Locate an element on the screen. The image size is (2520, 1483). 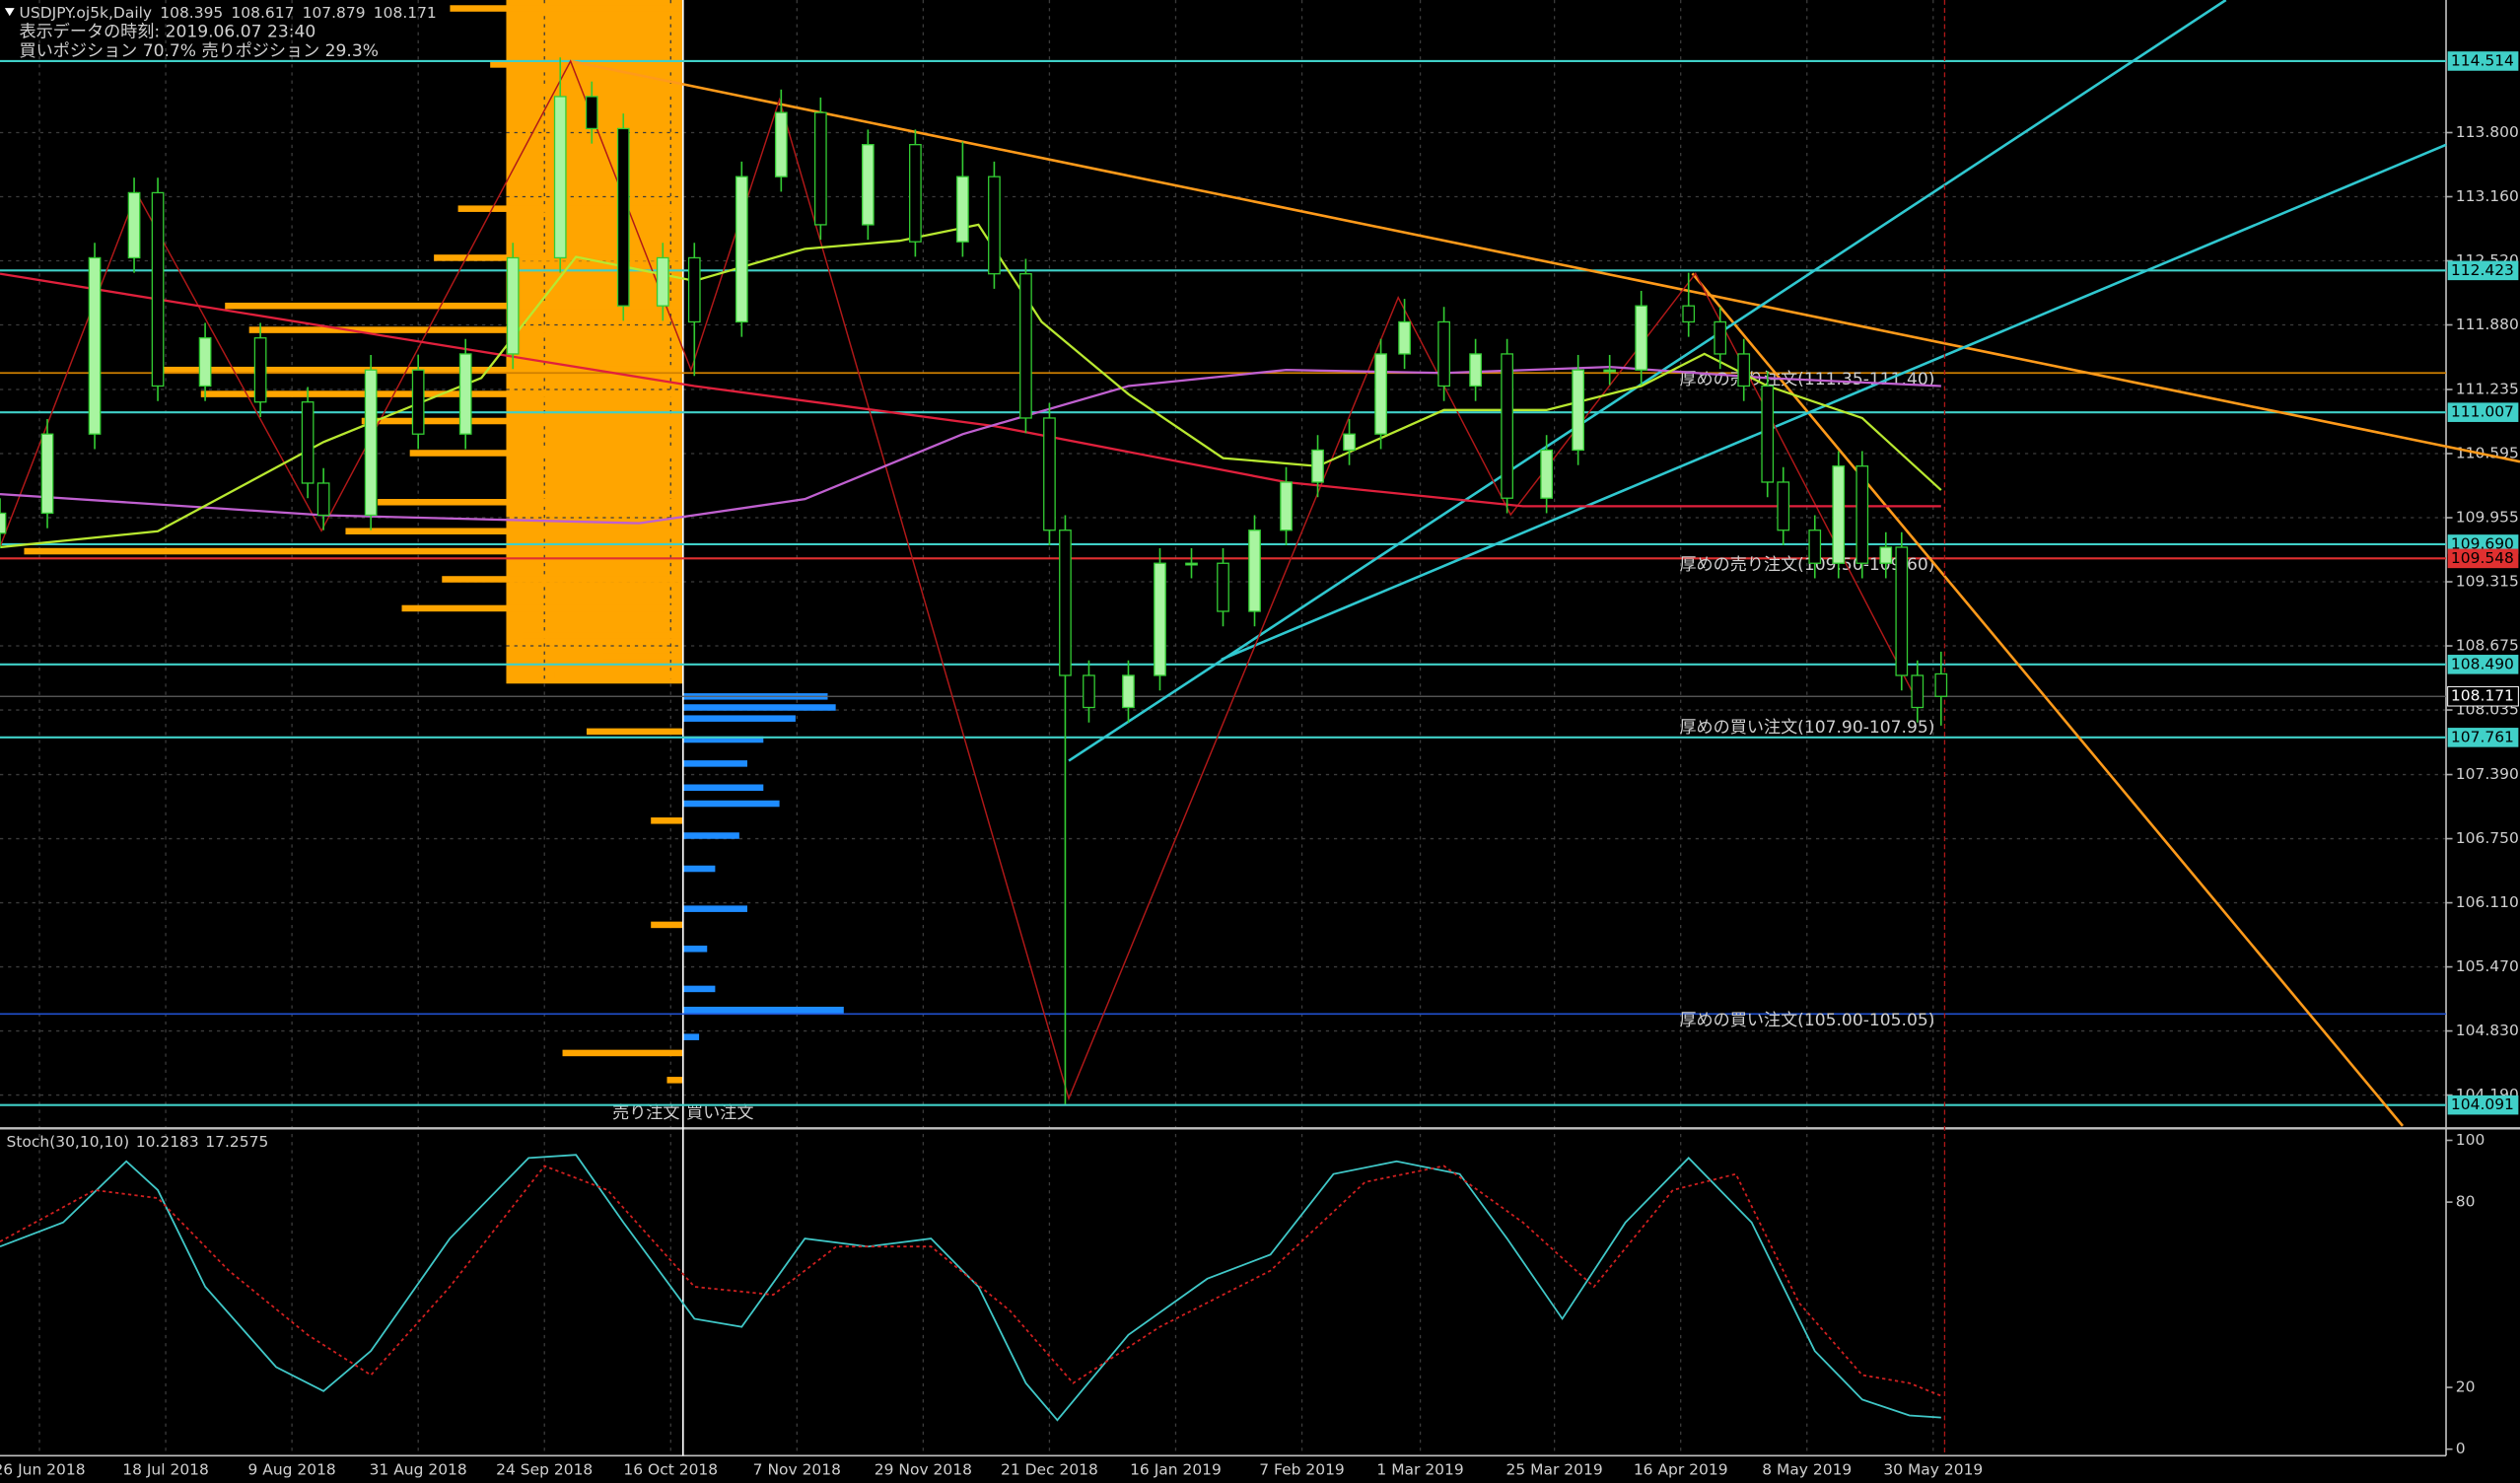
y-tick-label: 109.315 is located at coordinates (2487, 582).